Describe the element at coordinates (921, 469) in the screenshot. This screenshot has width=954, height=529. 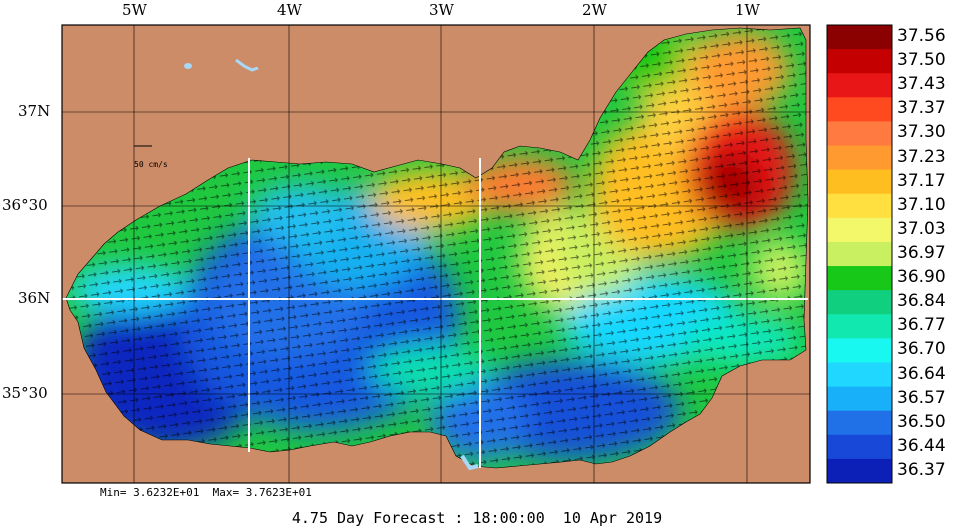
I see `colorbar-label: 36.37` at that location.